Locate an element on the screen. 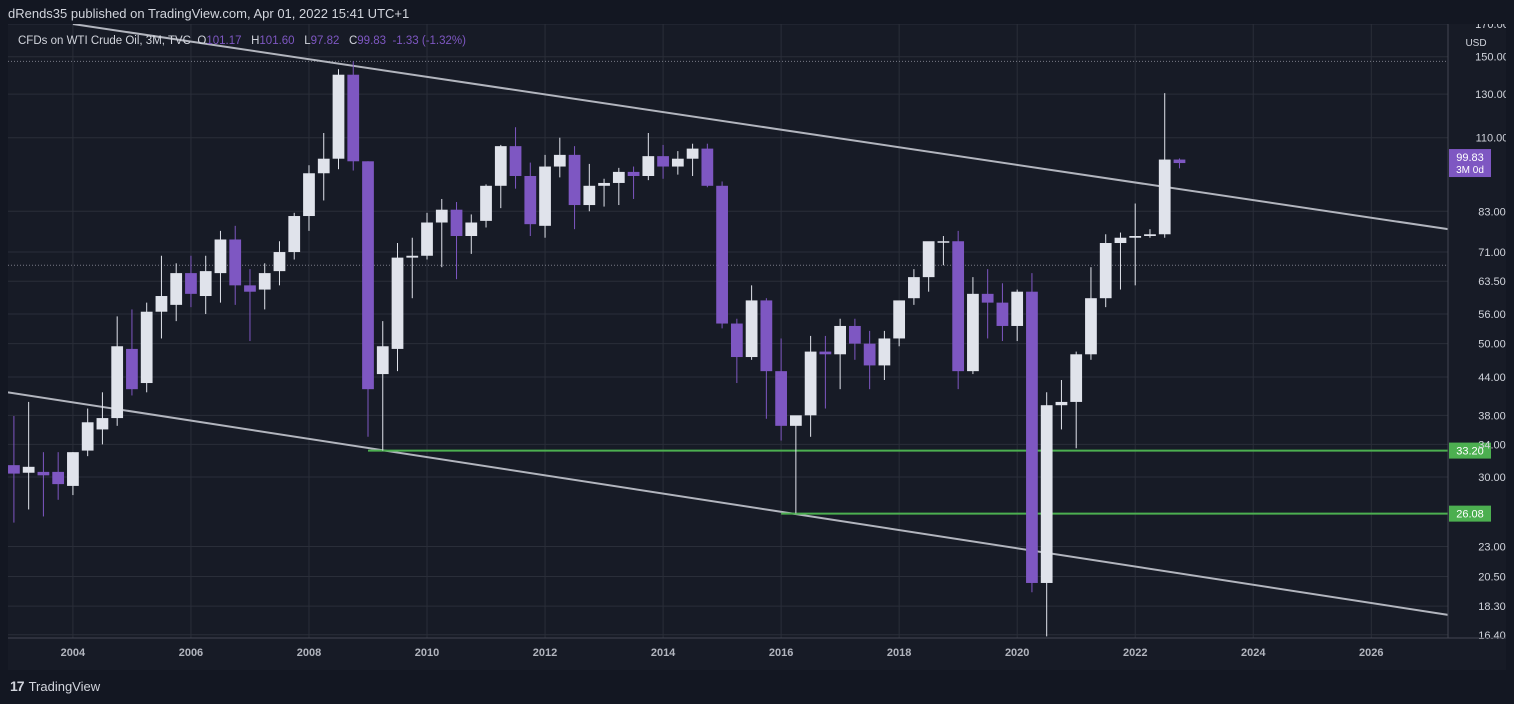 This screenshot has height=704, width=1514. legend-close-label: C is located at coordinates (353, 41).